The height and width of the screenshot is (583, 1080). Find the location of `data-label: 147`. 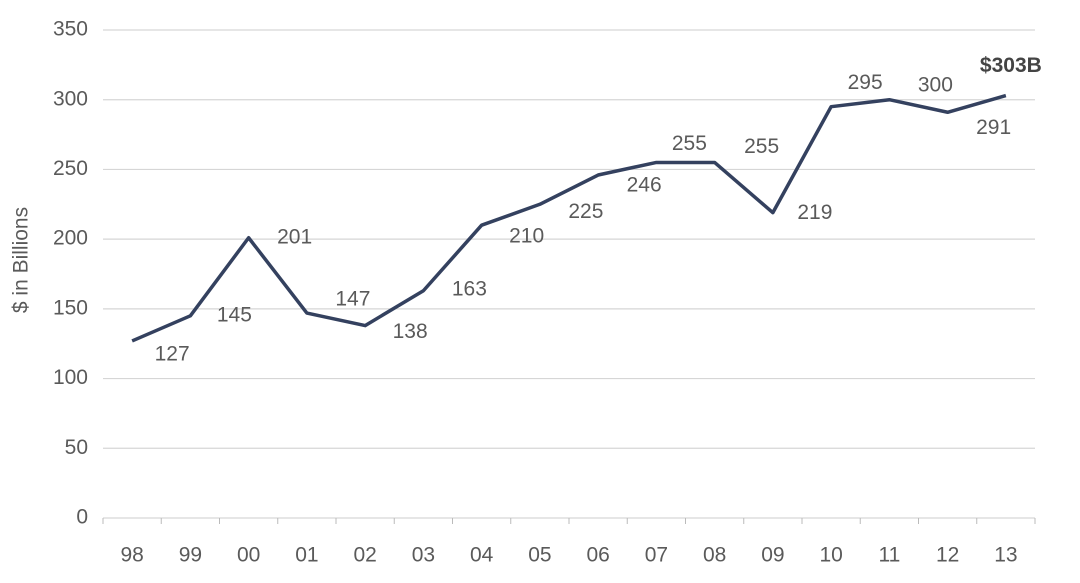

data-label: 147 is located at coordinates (352, 299).